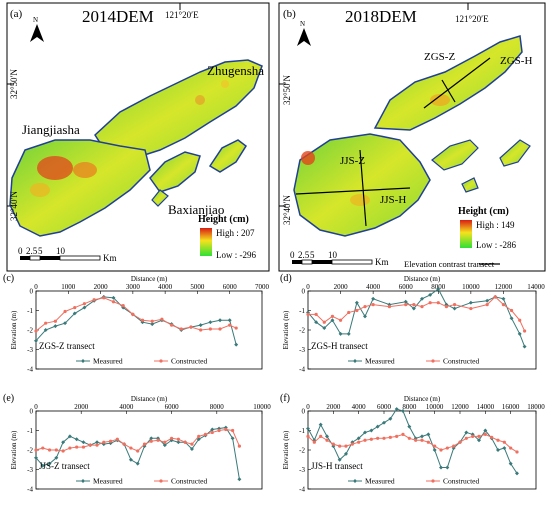  I want to click on scale-tick-b-2: 5, so click(312, 255).